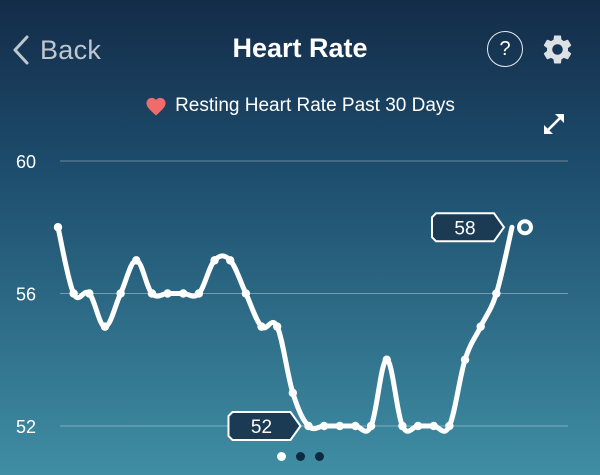 The width and height of the screenshot is (600, 475). I want to click on y-tick-label: 60, so click(26, 162).